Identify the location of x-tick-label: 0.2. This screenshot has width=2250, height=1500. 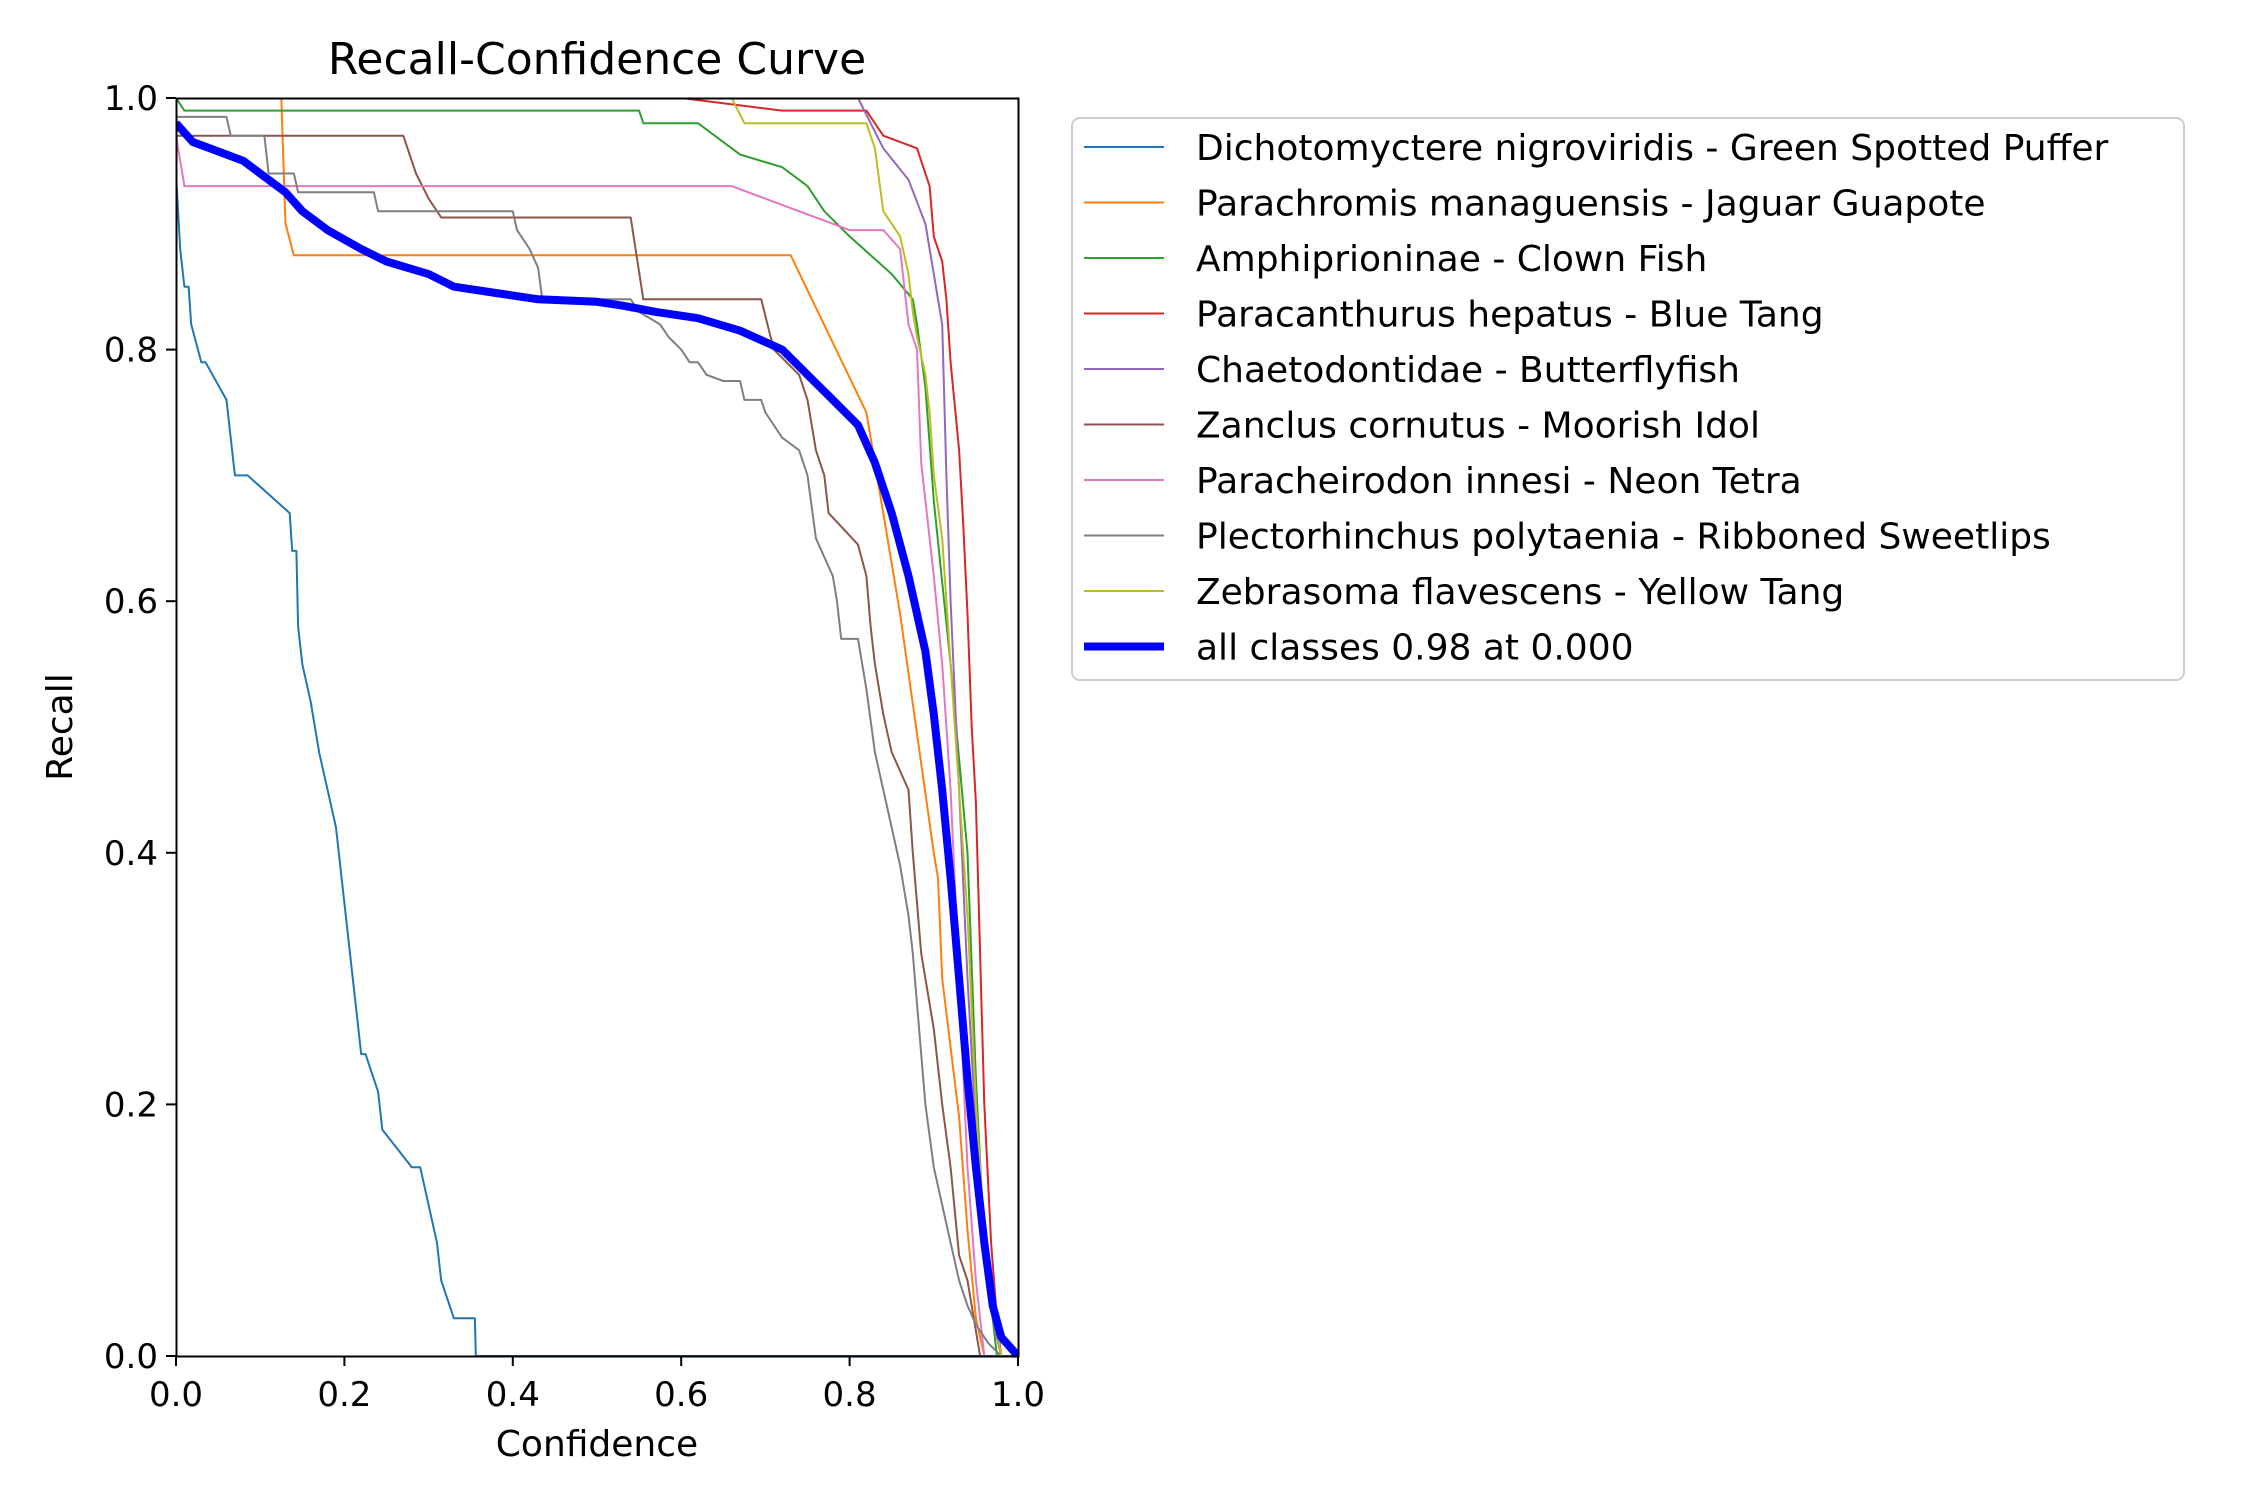
(344, 1395).